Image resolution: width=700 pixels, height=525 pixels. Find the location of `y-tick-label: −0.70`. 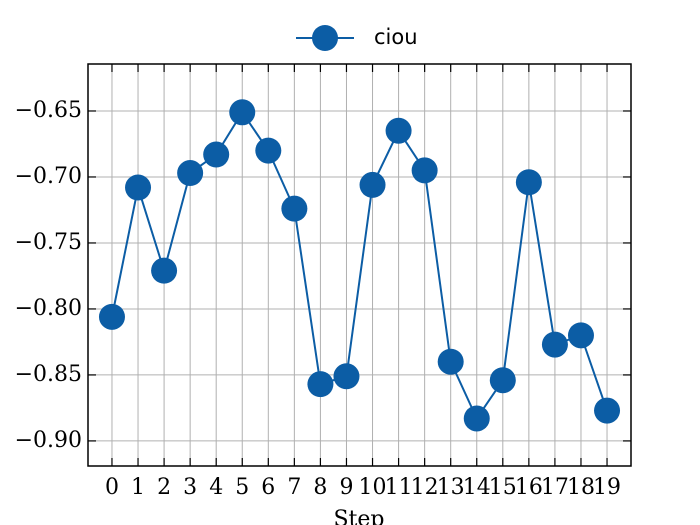

y-tick-label: −0.70 is located at coordinates (48, 176).